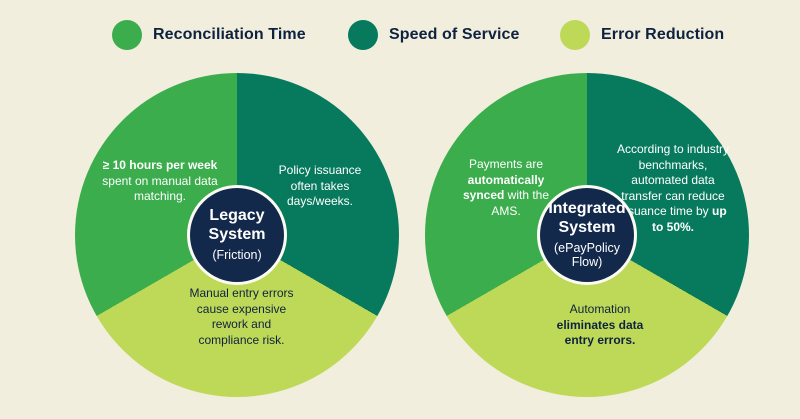  I want to click on pie-subtitle-friction: (Friction), so click(237, 255).